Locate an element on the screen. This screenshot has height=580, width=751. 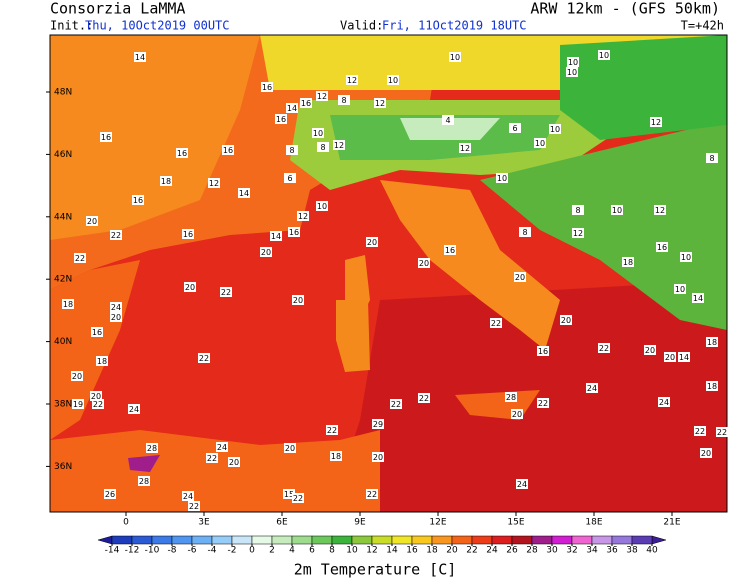
colorbar-label: 18 is located at coordinates (432, 551).